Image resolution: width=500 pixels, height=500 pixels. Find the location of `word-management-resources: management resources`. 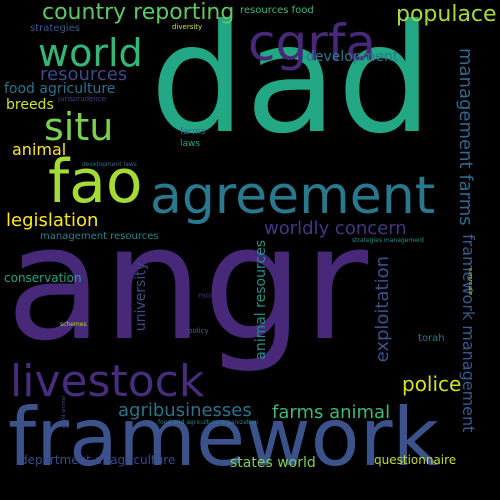

word-management-resources: management resources is located at coordinates (99, 236).